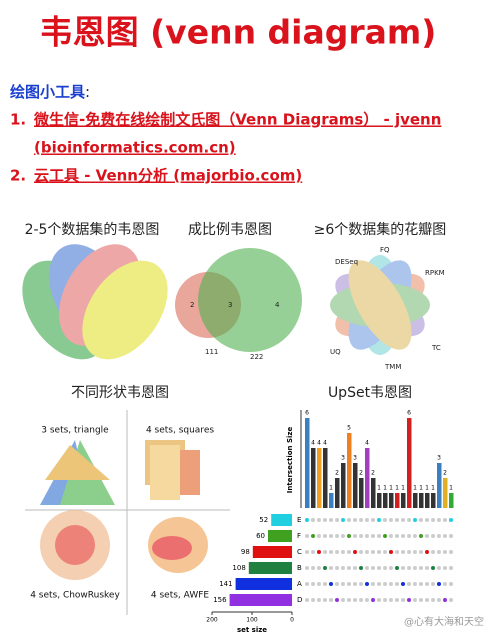 The image size is (500, 636). I want to click on label: 222, so click(256, 357).